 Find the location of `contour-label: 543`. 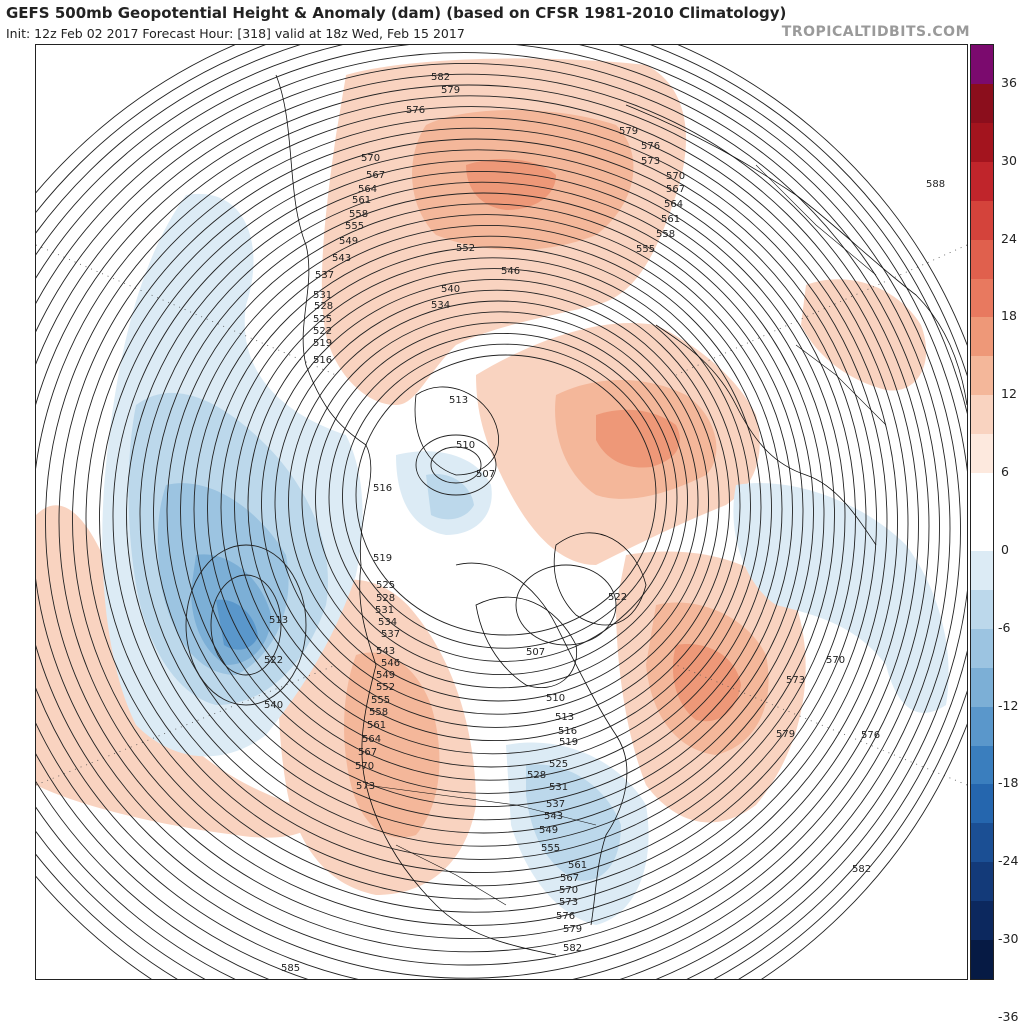

contour-label: 543 is located at coordinates (385, 651).